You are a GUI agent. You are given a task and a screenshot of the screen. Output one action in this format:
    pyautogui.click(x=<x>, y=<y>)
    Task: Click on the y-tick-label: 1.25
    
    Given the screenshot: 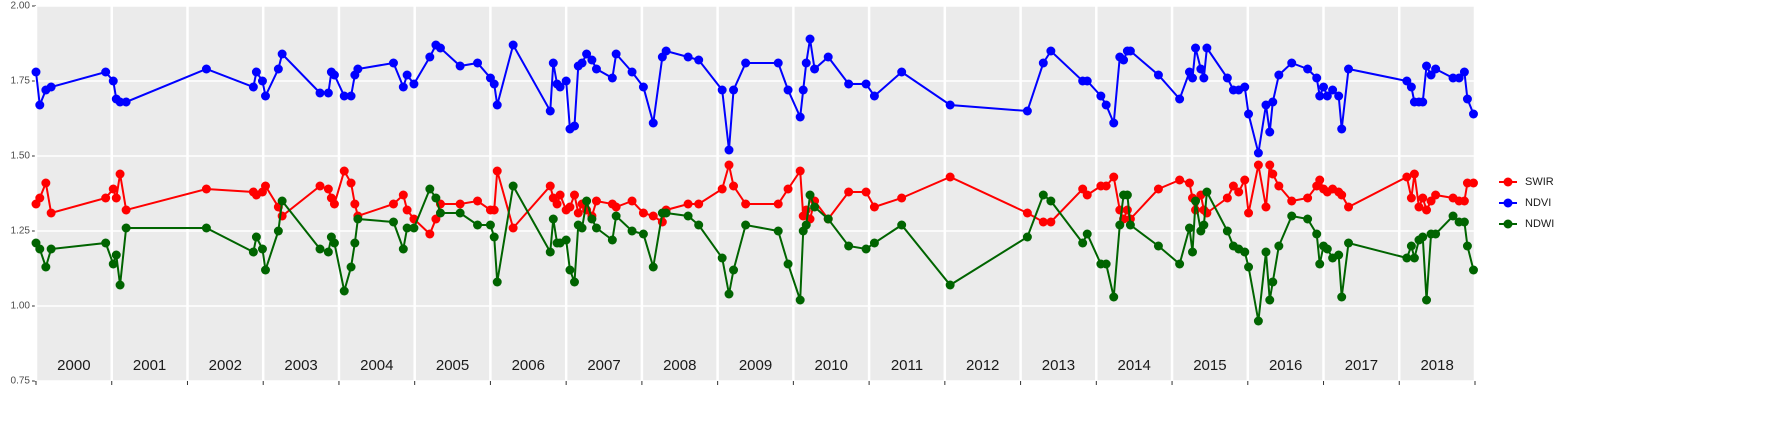 What is the action you would take?
    pyautogui.click(x=21, y=231)
    